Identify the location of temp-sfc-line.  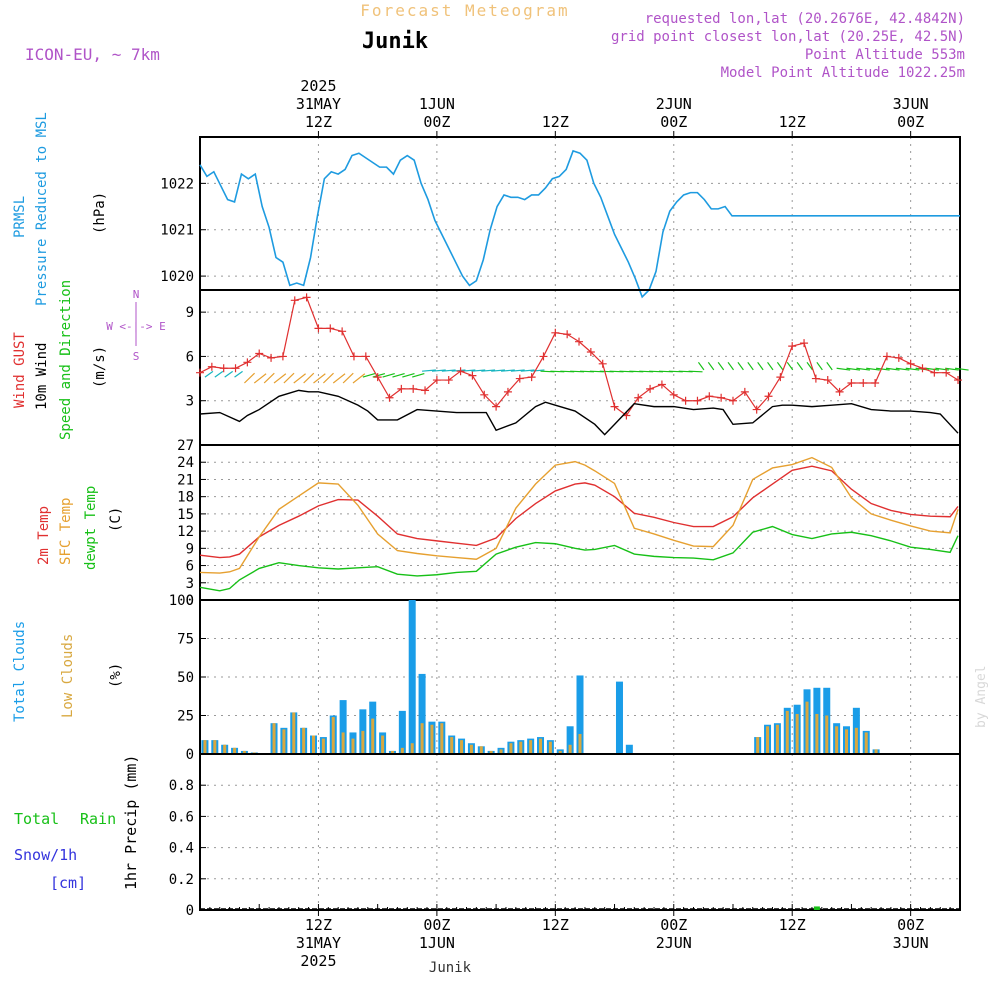
(579, 515).